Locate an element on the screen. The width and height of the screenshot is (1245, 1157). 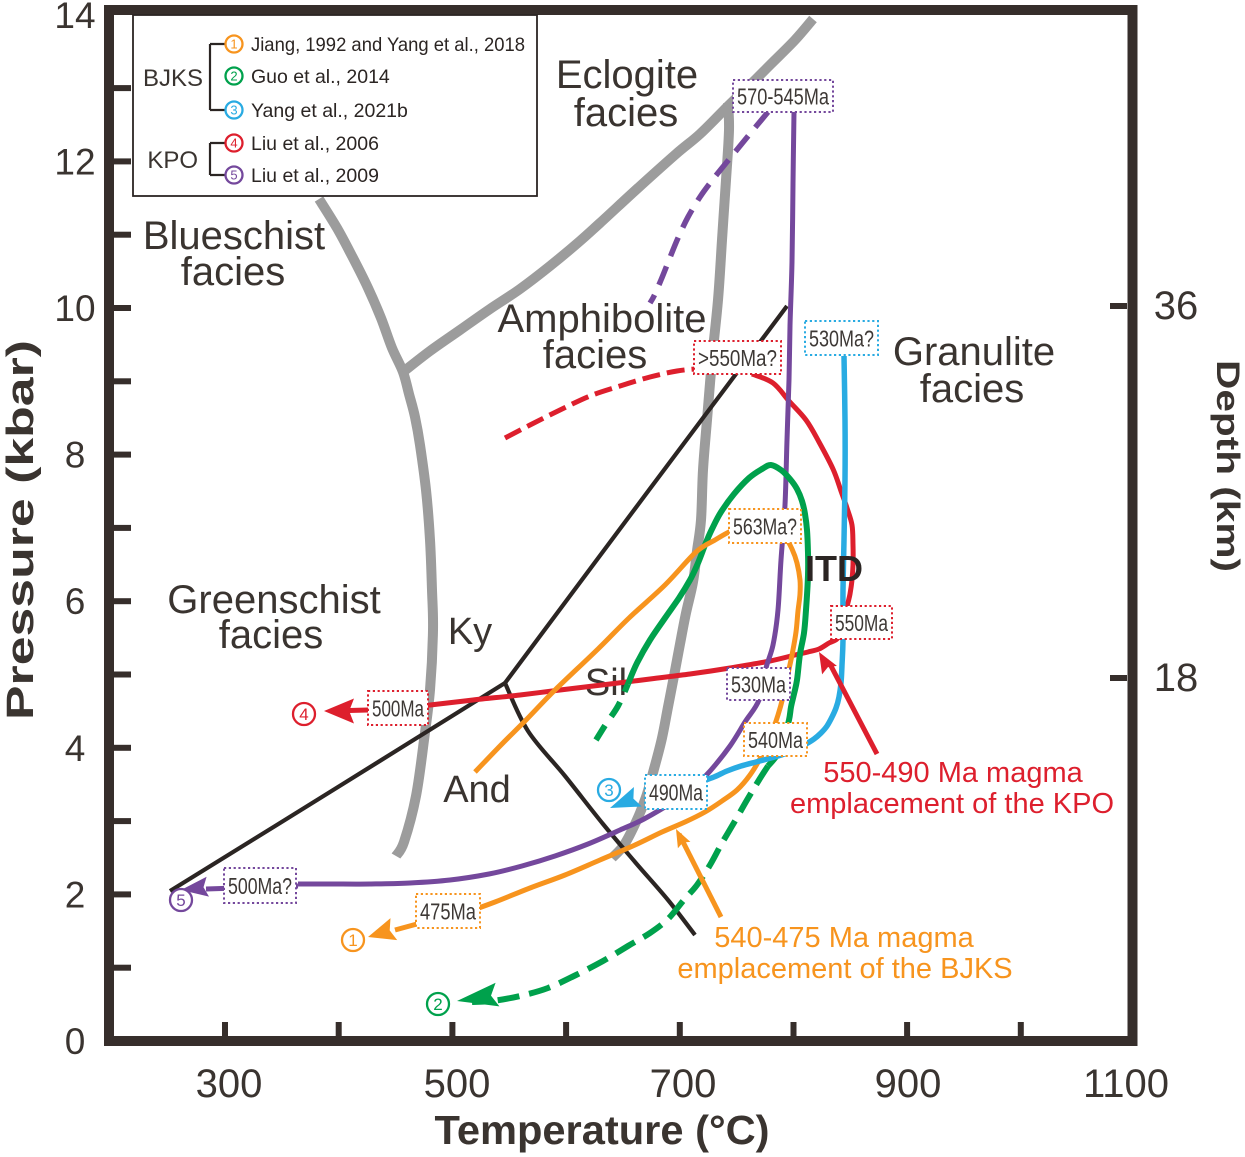
svg-text: >550Ma? is located at coordinates (737, 358).